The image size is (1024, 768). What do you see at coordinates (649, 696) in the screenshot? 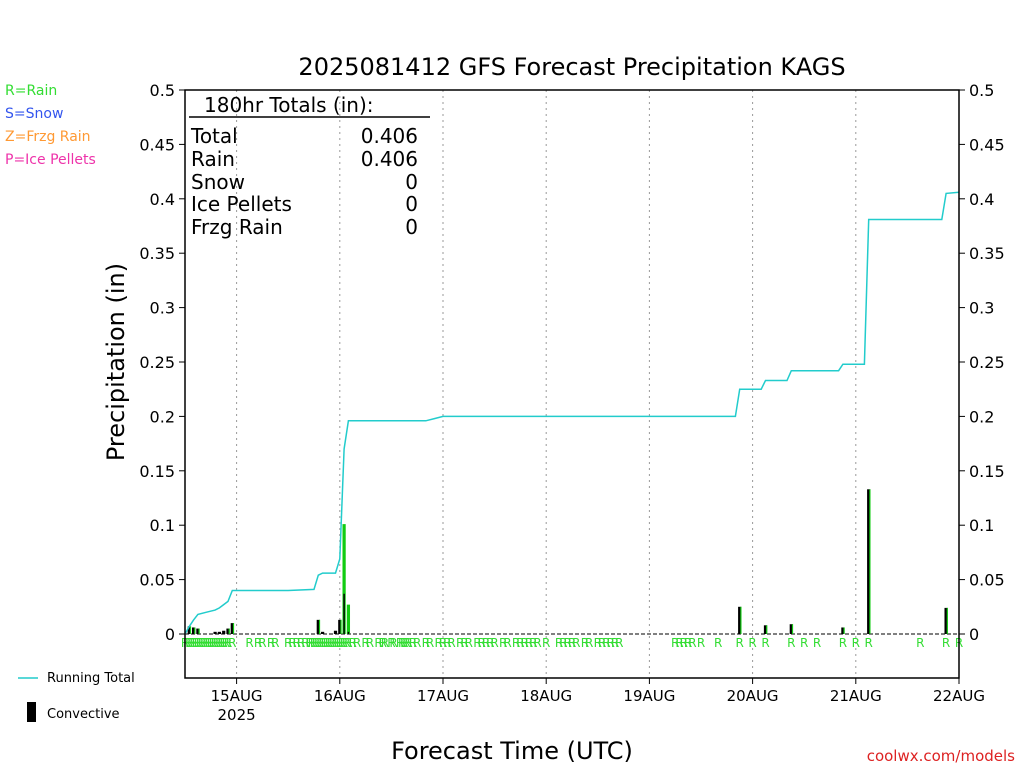
I see `x-tick-label: 19AUG` at bounding box center [649, 696].